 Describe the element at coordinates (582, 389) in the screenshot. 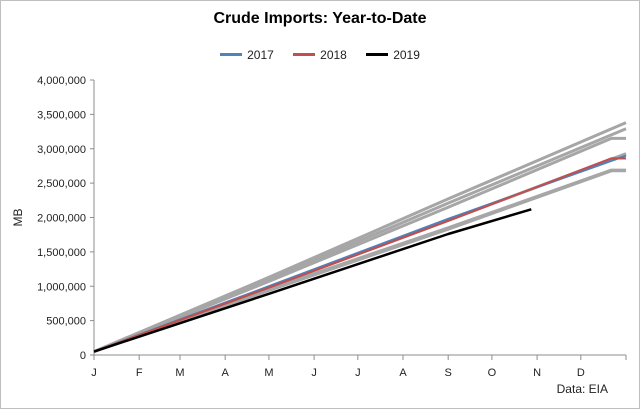

I see `source-note: Data: EIA` at that location.